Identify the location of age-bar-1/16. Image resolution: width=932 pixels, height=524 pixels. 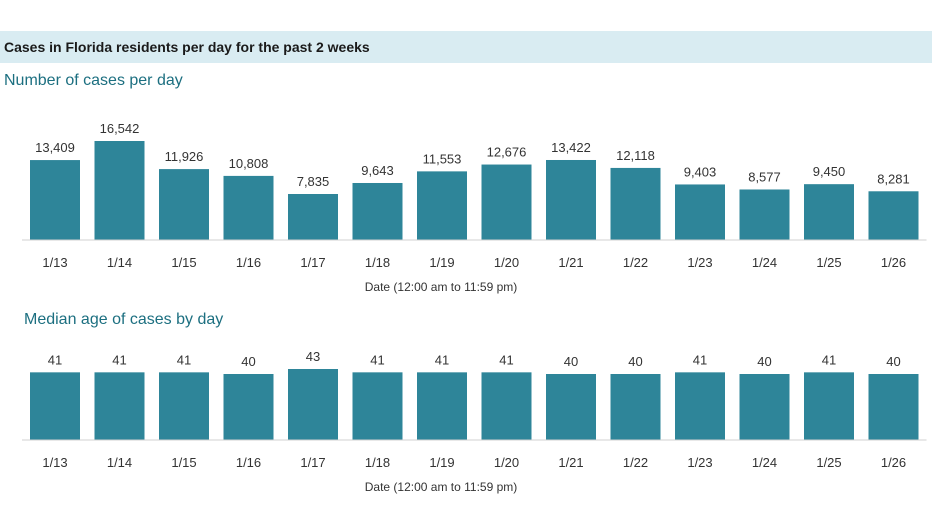
(248, 407).